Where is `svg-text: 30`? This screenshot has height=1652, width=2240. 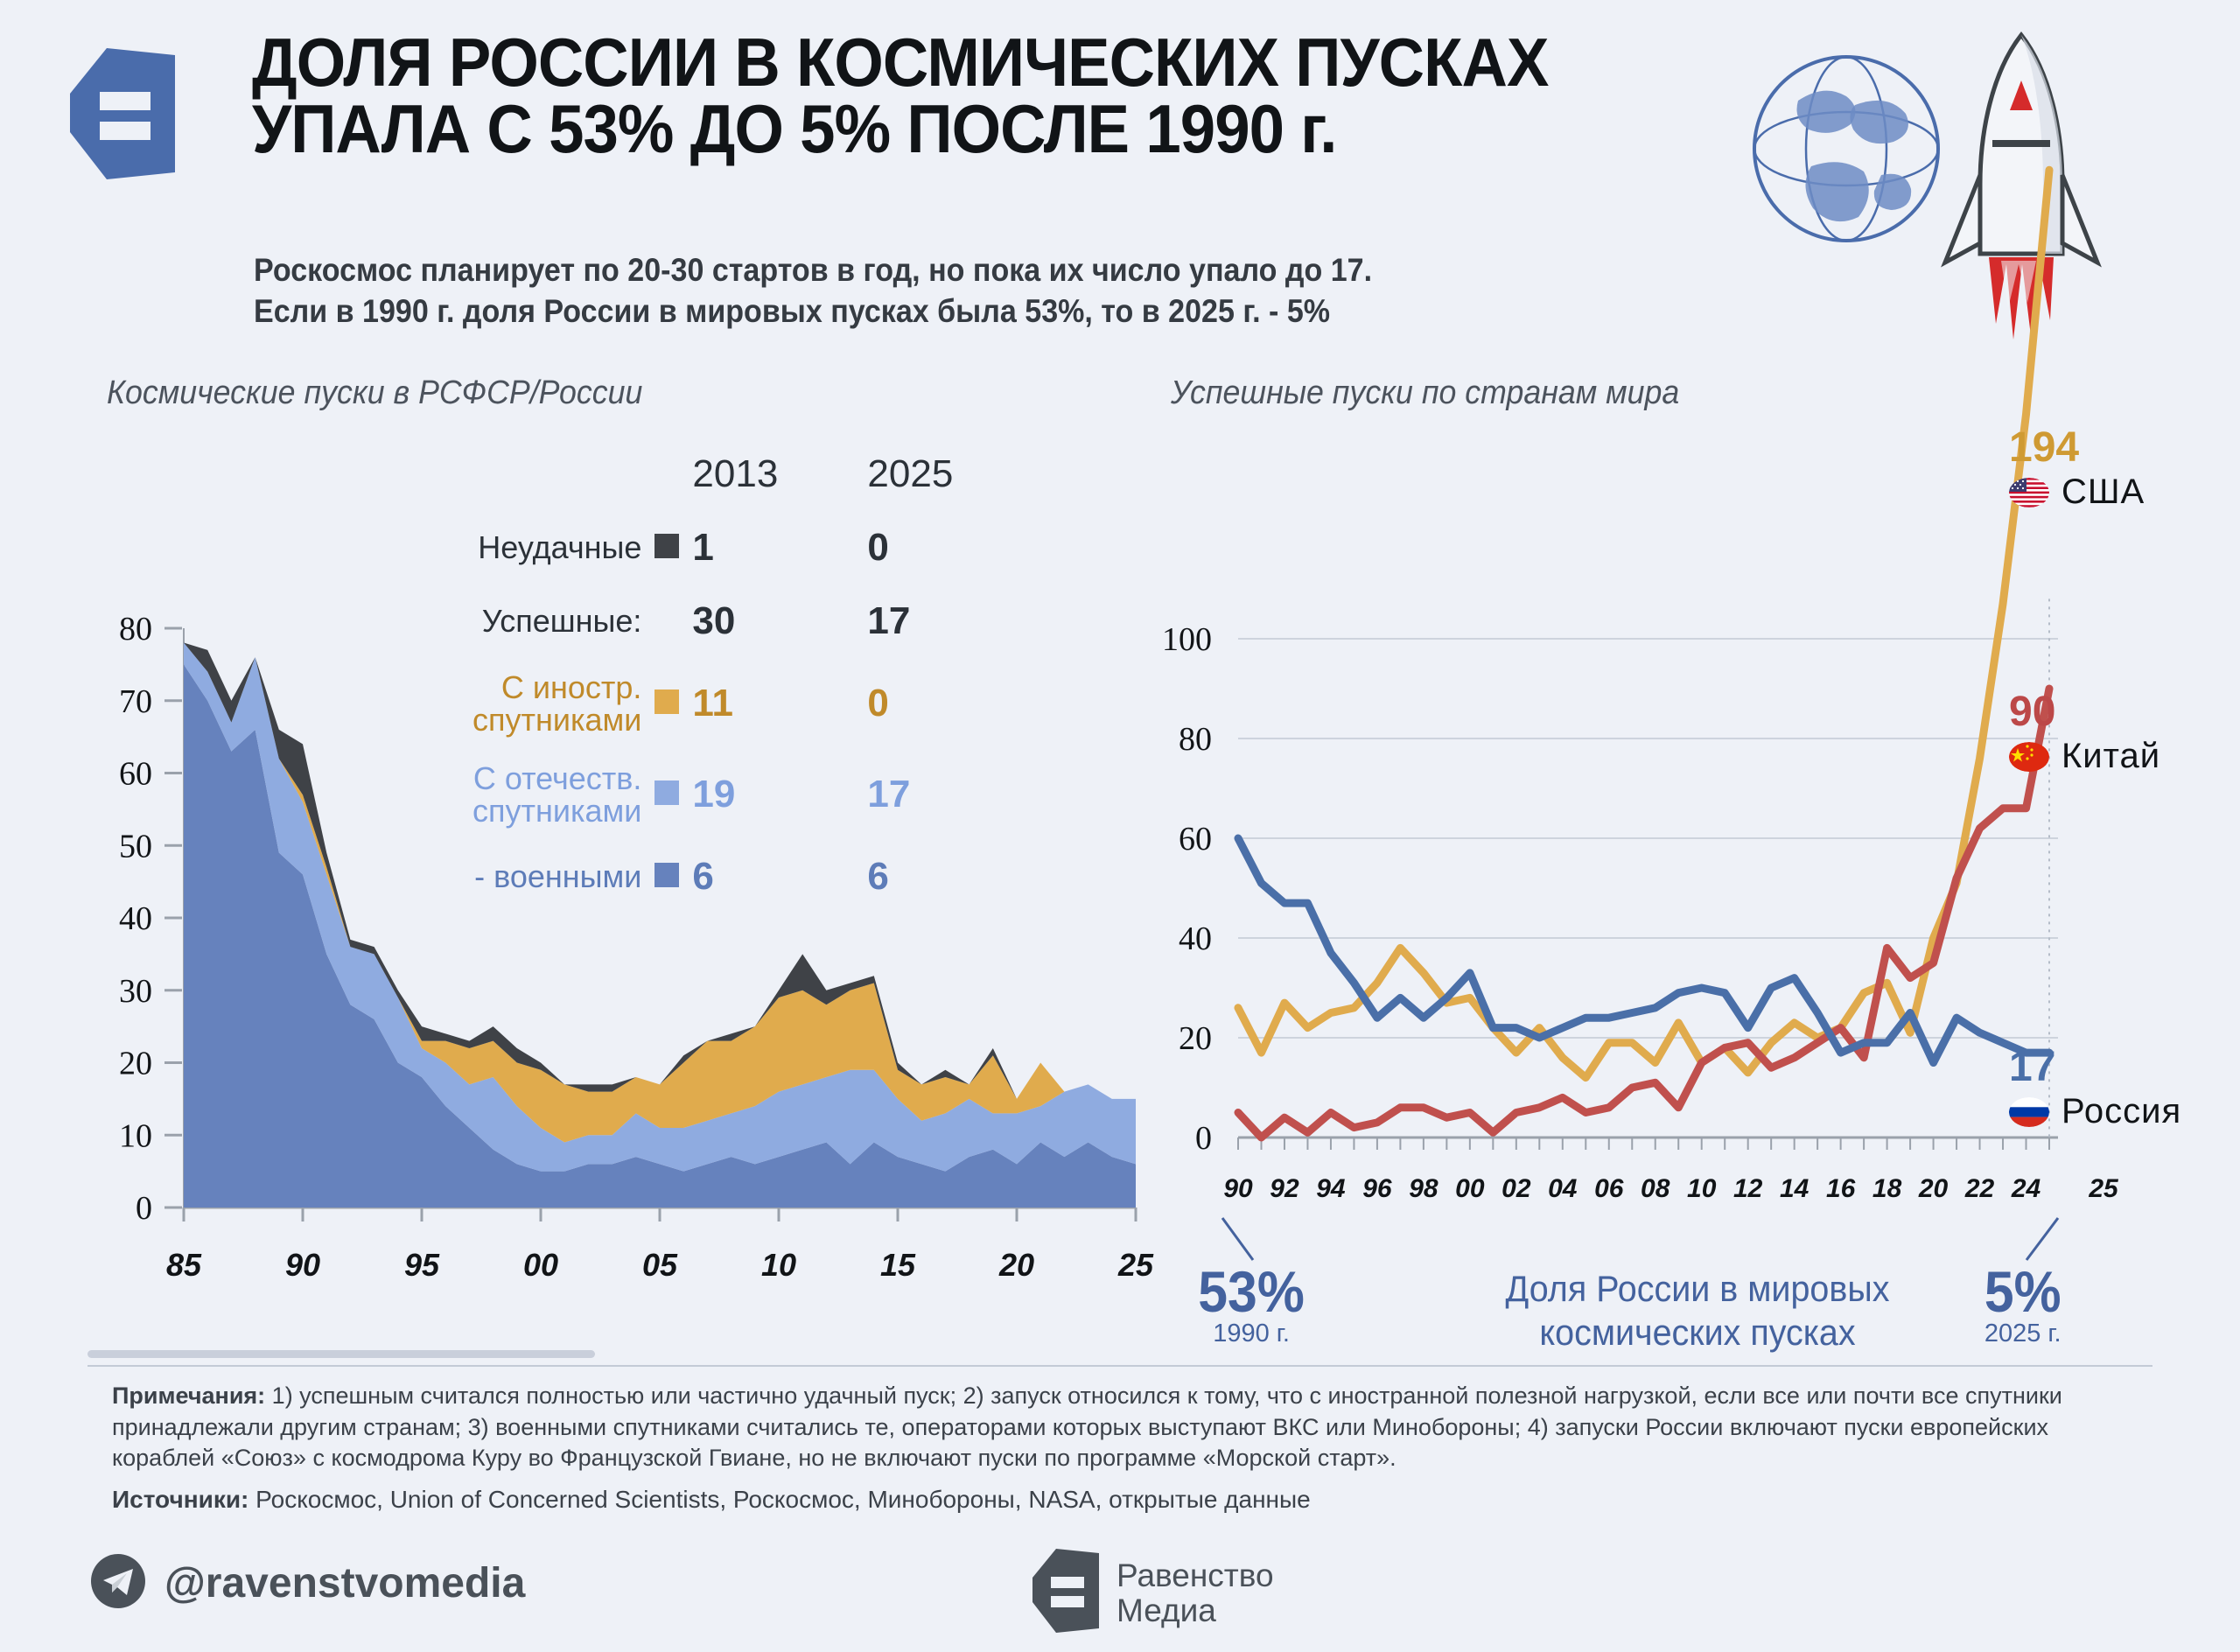
svg-text: 30 is located at coordinates (135, 991).